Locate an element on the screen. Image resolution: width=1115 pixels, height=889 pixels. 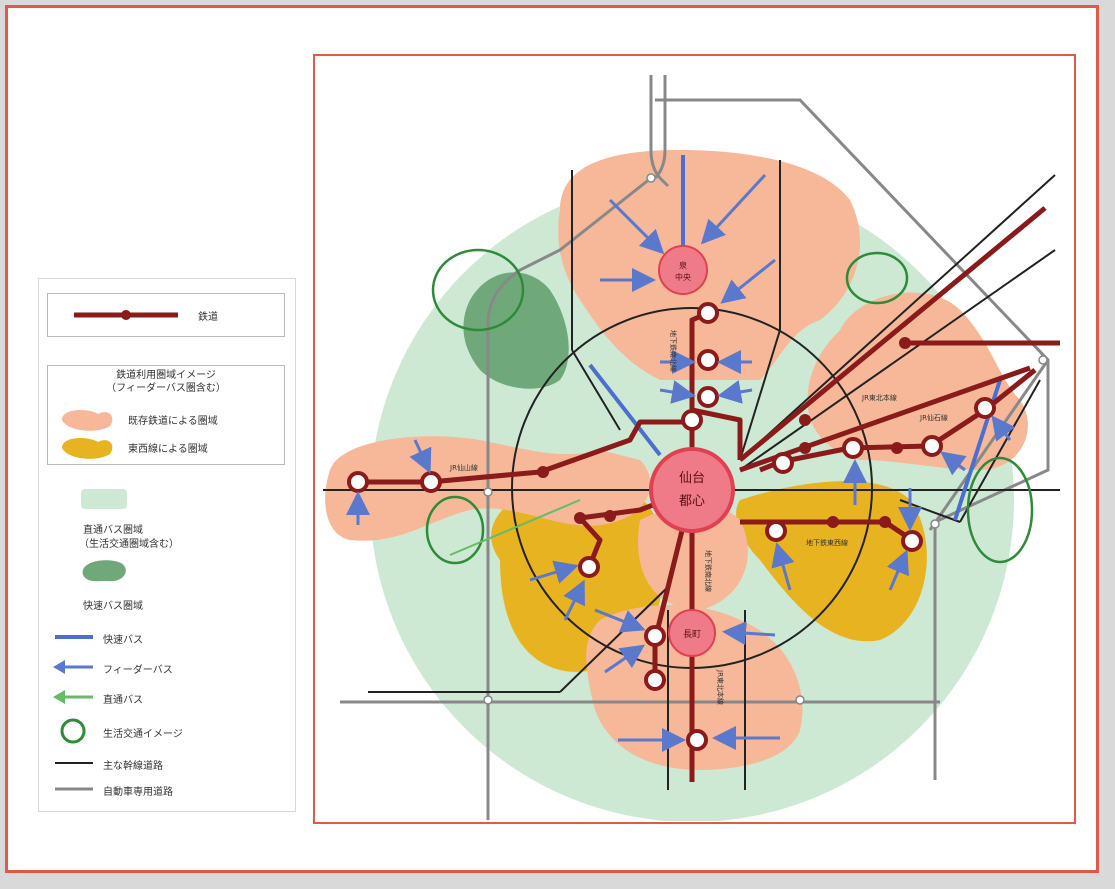
label-senseki: JR仙石線 is located at coordinates (933, 417).